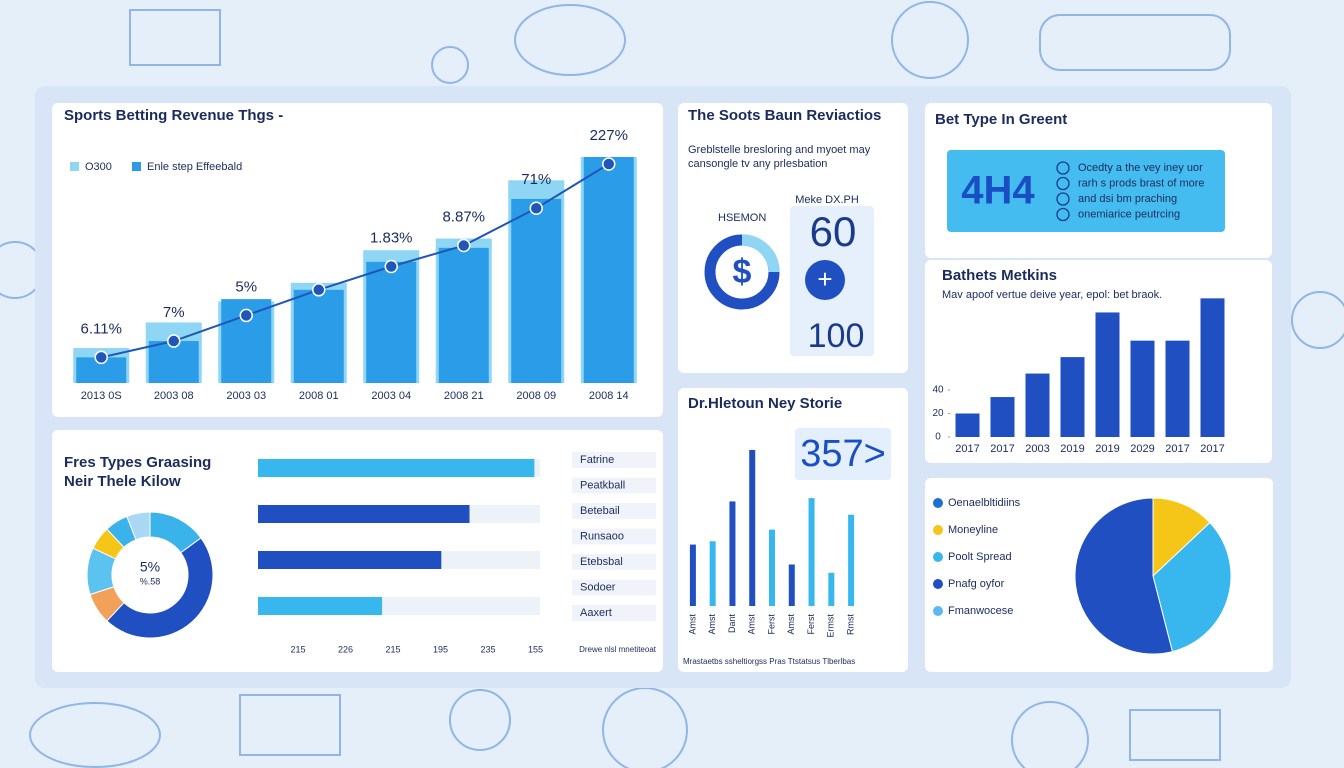 The image size is (1344, 768). I want to click on annotation: 8.87%, so click(463, 216).